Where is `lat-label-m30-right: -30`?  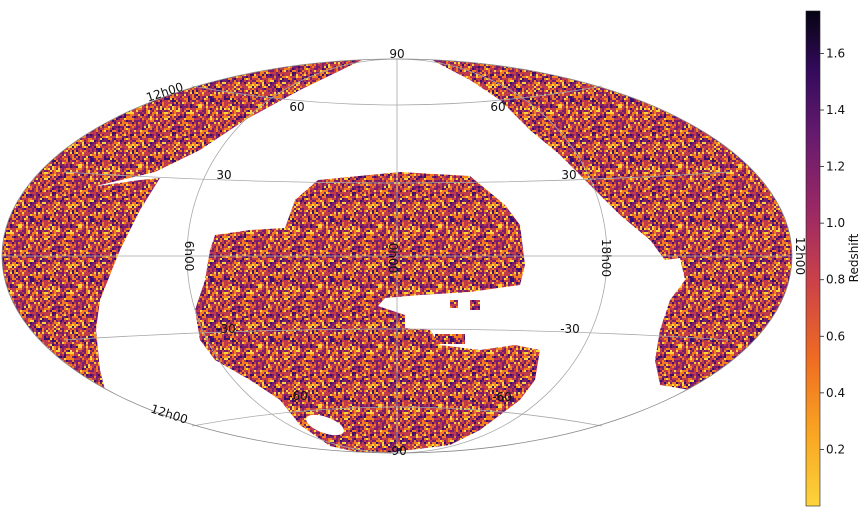 lat-label-m30-right: -30 is located at coordinates (570, 329).